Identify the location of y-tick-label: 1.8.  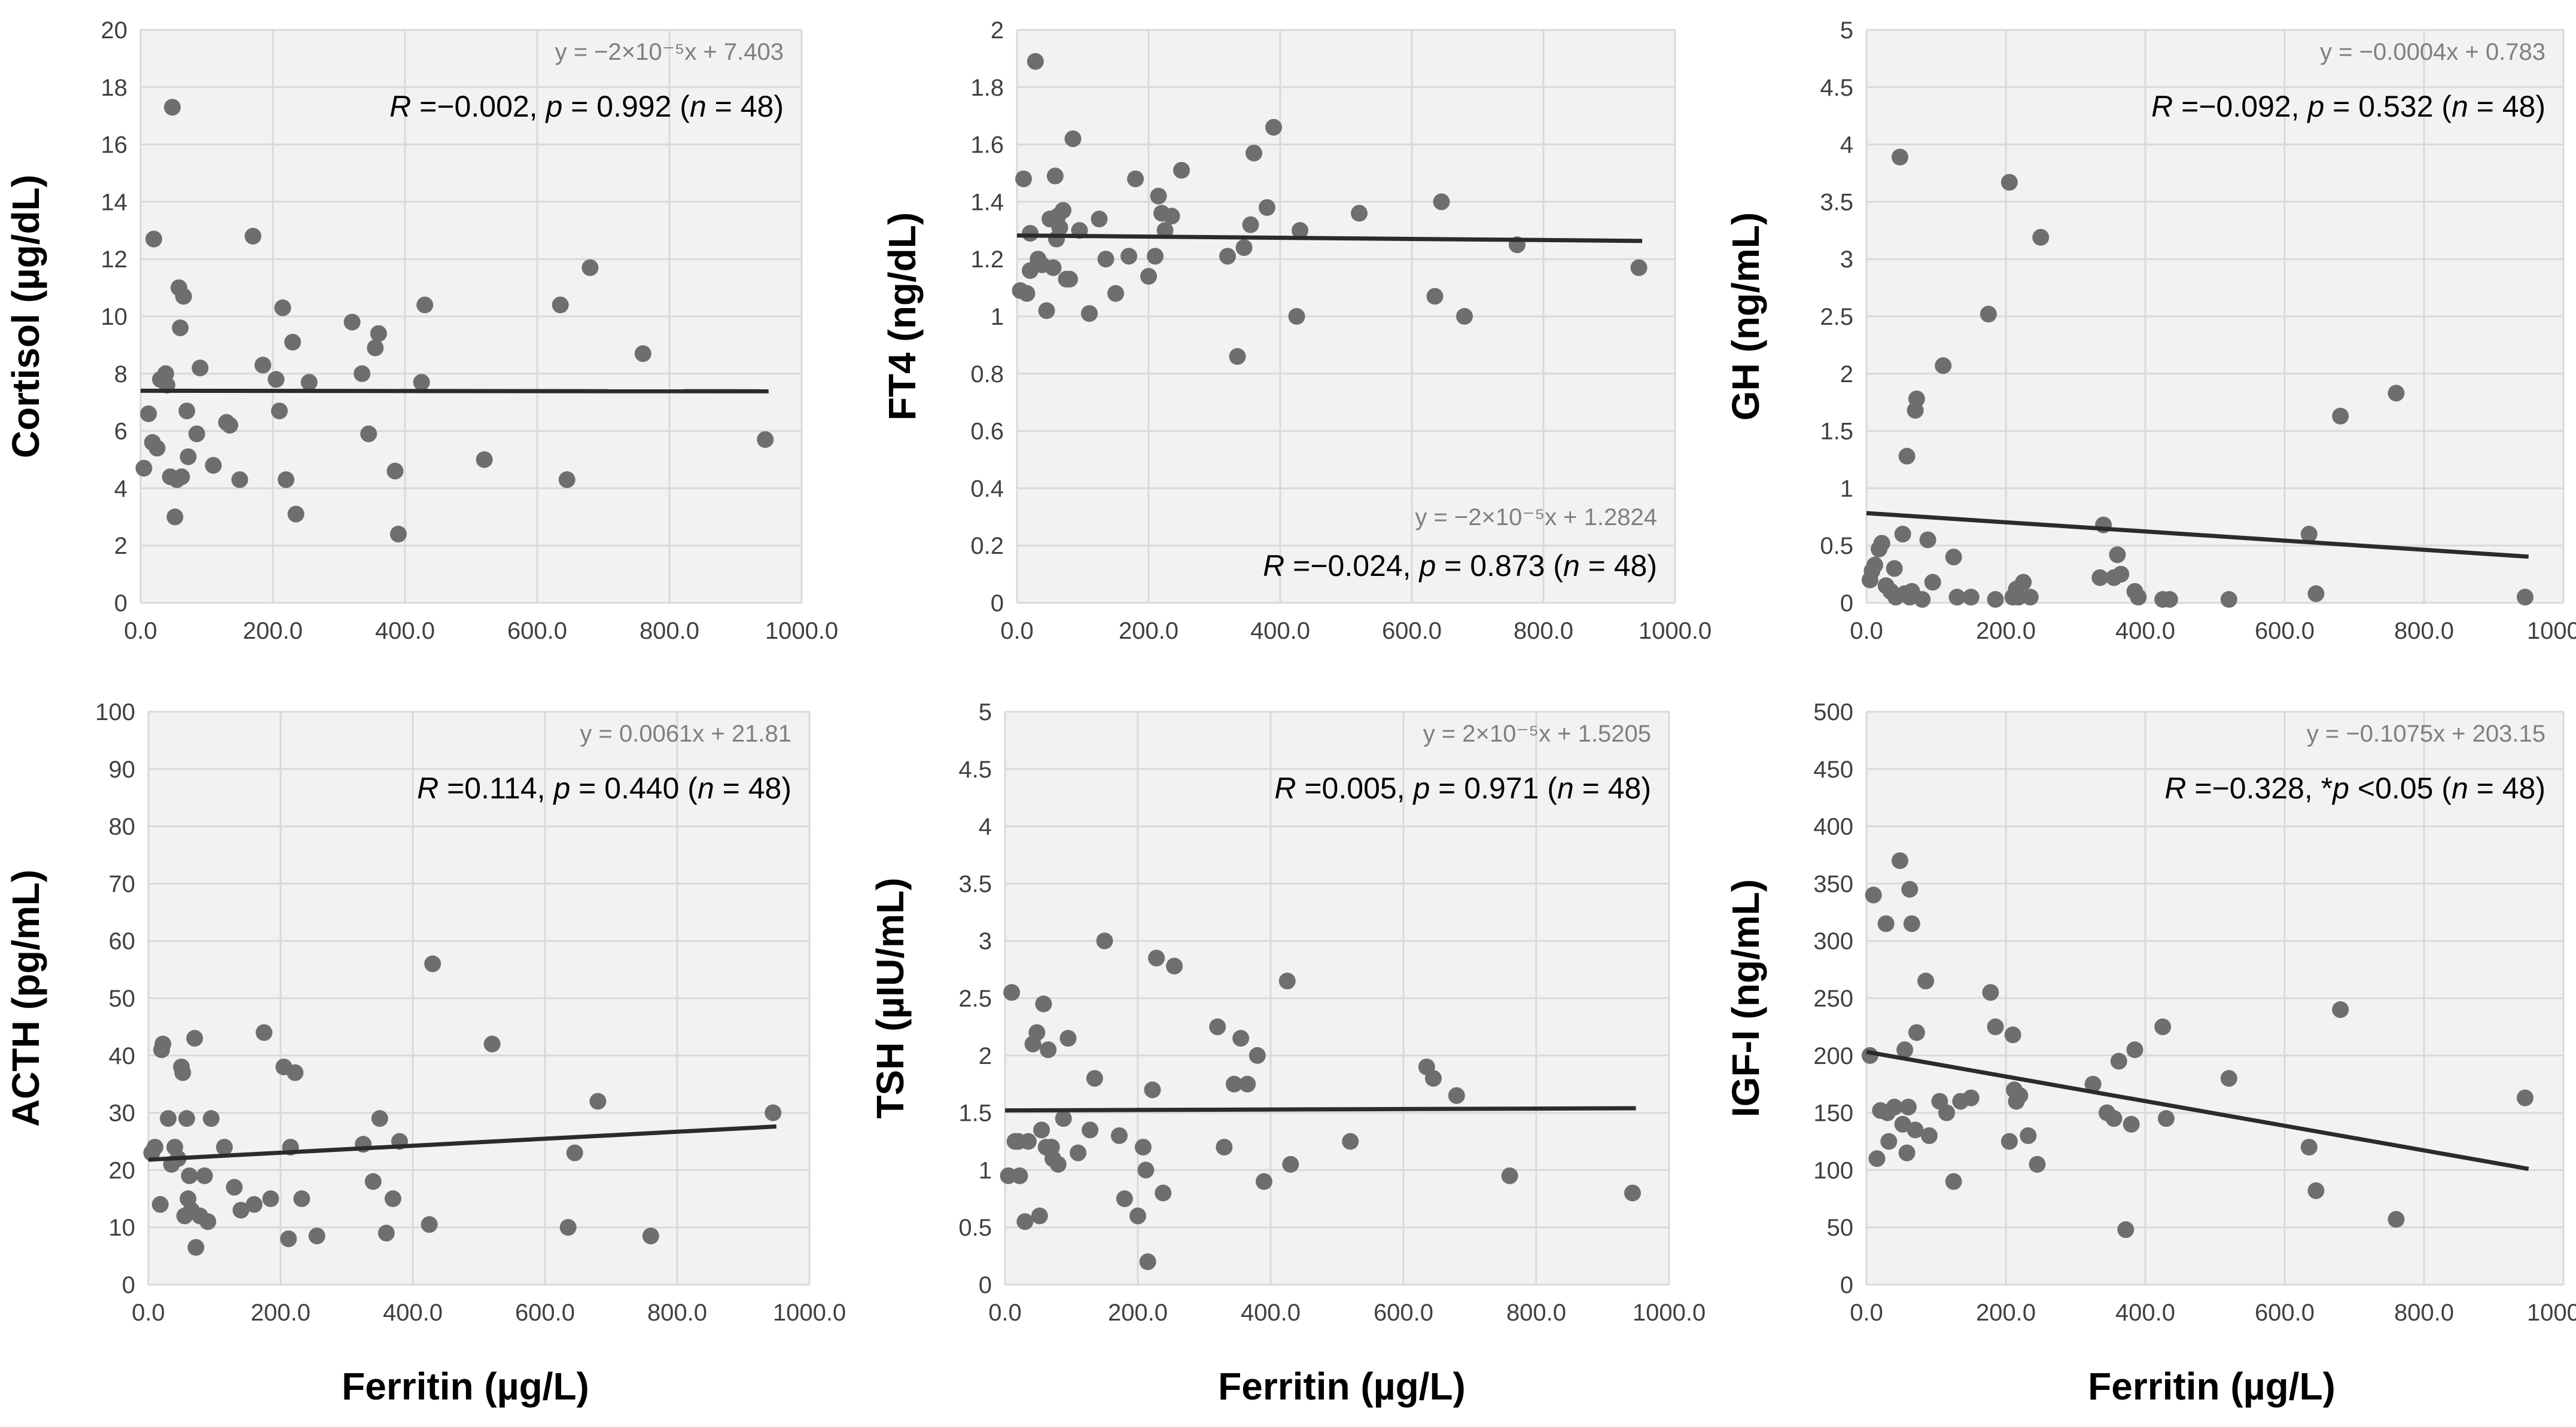
(987, 88).